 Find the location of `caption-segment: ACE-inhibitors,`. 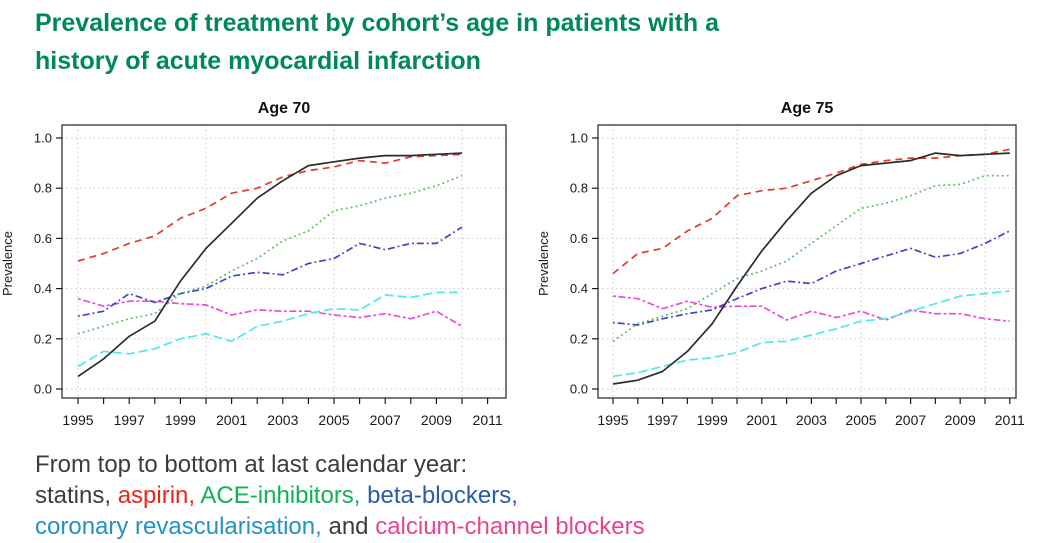

caption-segment: ACE-inhibitors, is located at coordinates (280, 495).